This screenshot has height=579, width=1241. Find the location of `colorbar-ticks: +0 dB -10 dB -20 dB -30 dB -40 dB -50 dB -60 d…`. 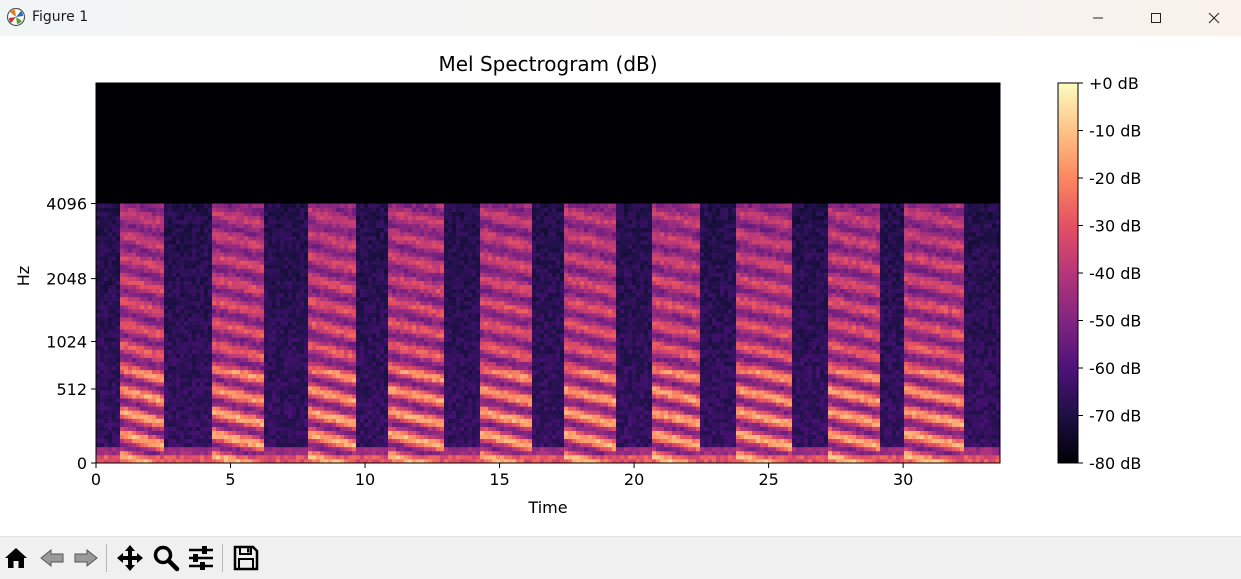

colorbar-ticks: +0 dB -10 dB -20 dB -30 dB -40 dB -50 dB -60 d… is located at coordinates (1109, 273).